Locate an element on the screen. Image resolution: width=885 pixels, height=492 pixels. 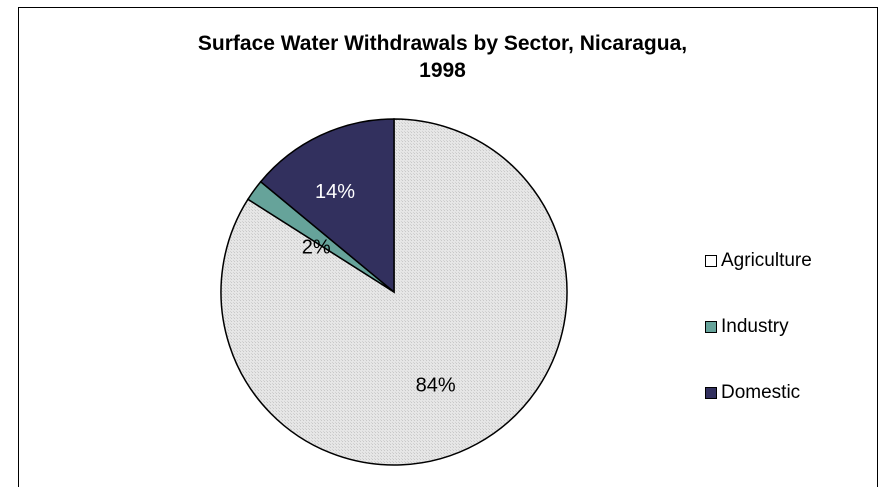
pie-labels: 84% 2% 14% is located at coordinates (379, 288).